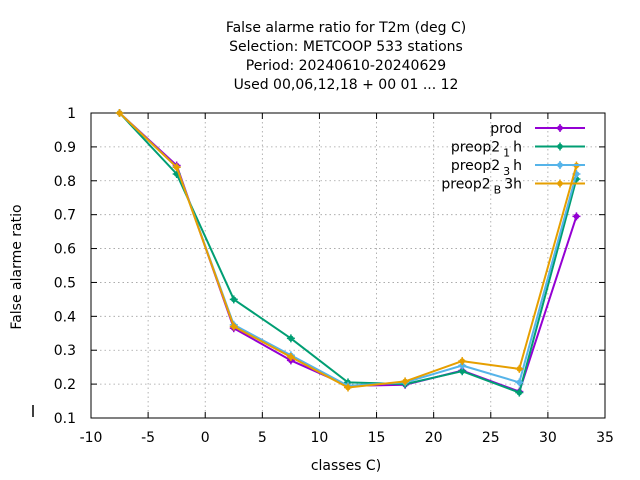  Describe the element at coordinates (65, 283) in the screenshot. I see `y-tick-label: 0.5` at that location.